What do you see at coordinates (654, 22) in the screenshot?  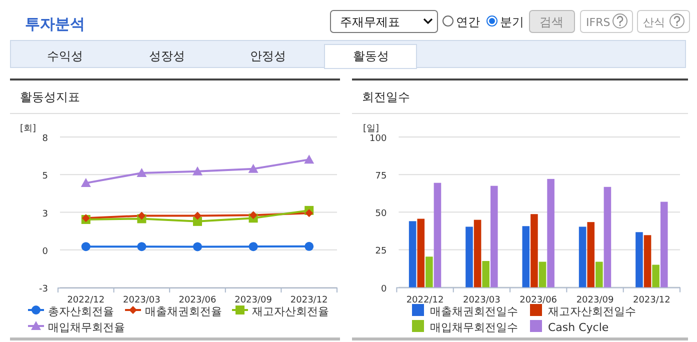 I see `text: 산식` at bounding box center [654, 22].